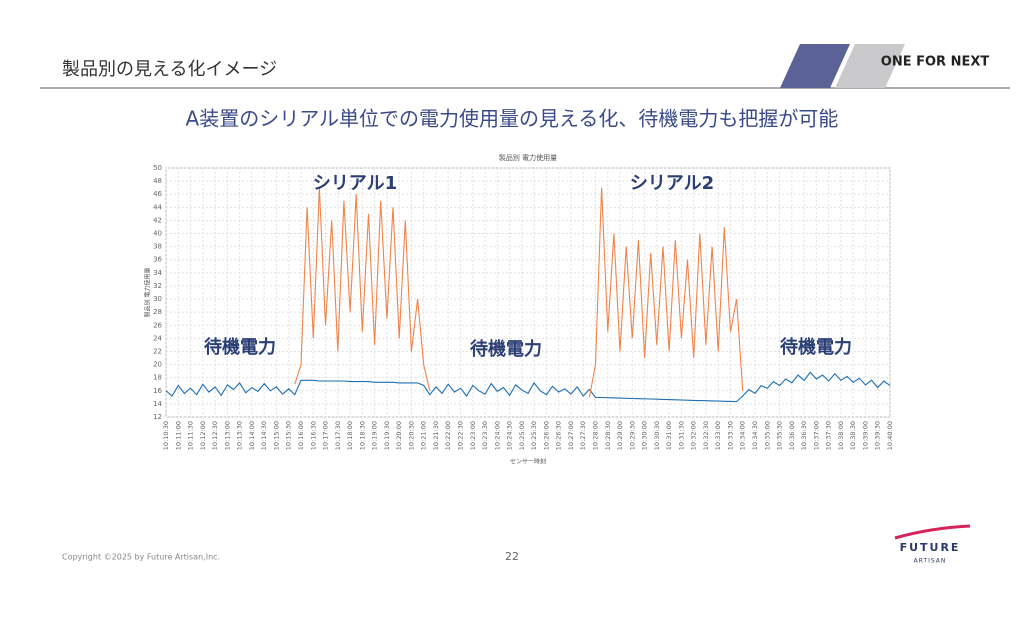 This screenshot has height=618, width=1023. Describe the element at coordinates (157, 417) in the screenshot. I see `y-tick-label: 12` at that location.